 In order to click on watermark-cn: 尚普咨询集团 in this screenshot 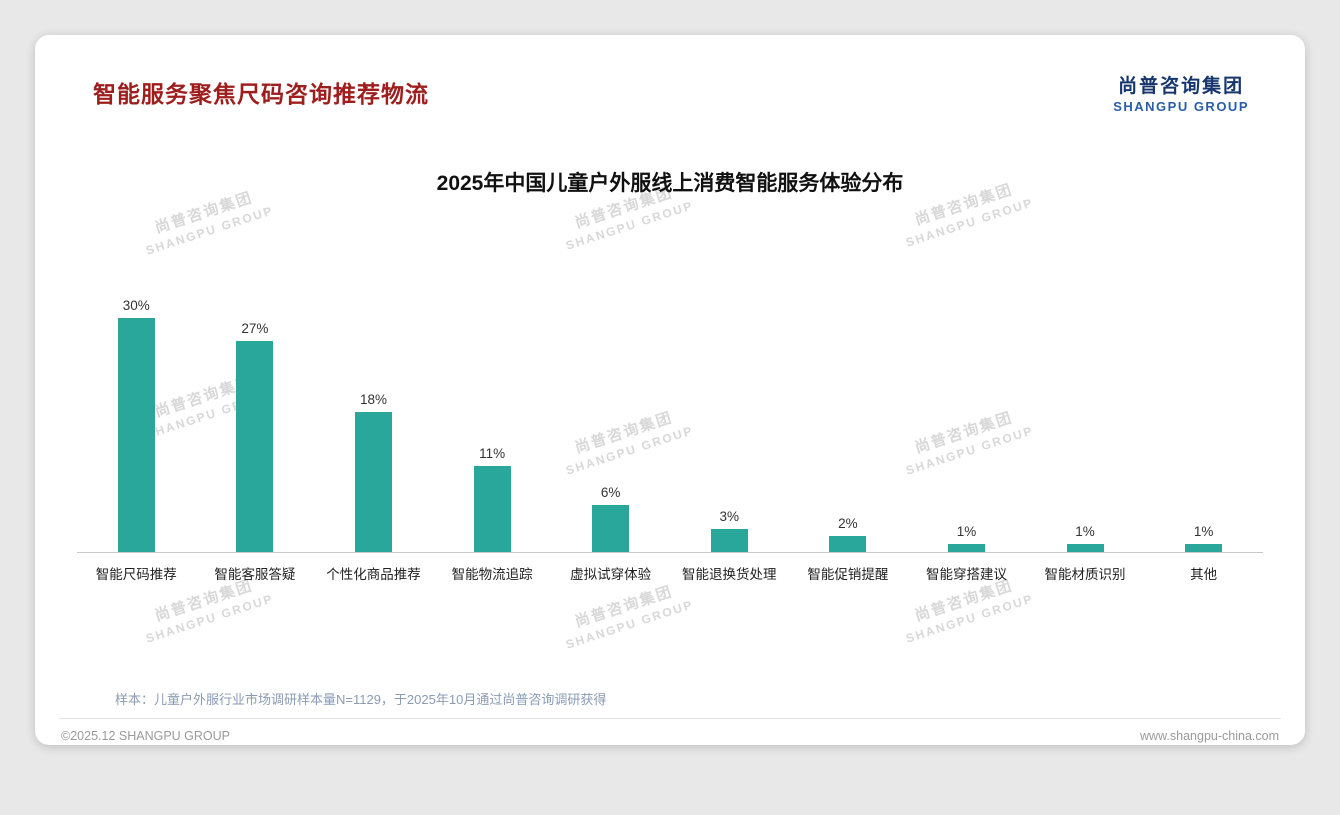, I will do `click(624, 607)`.